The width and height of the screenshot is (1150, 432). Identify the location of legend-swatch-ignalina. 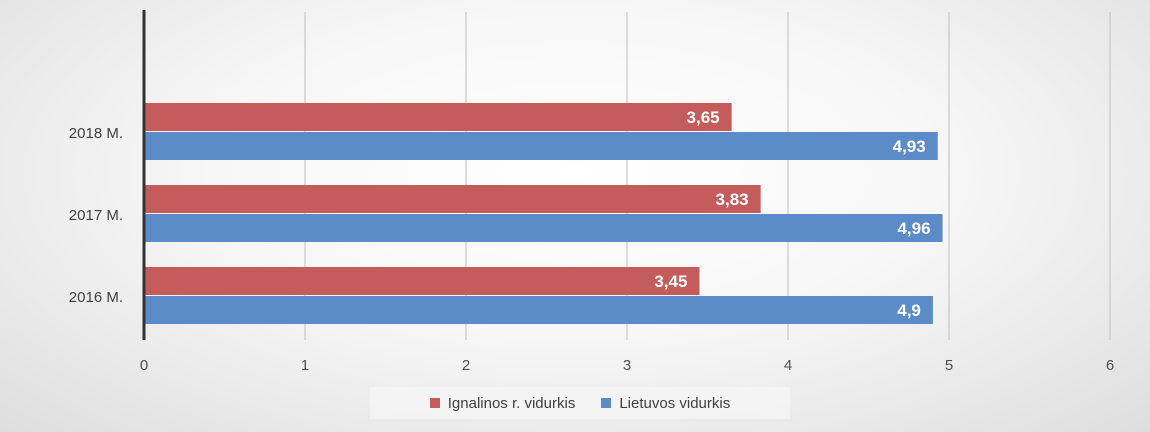
(434, 403).